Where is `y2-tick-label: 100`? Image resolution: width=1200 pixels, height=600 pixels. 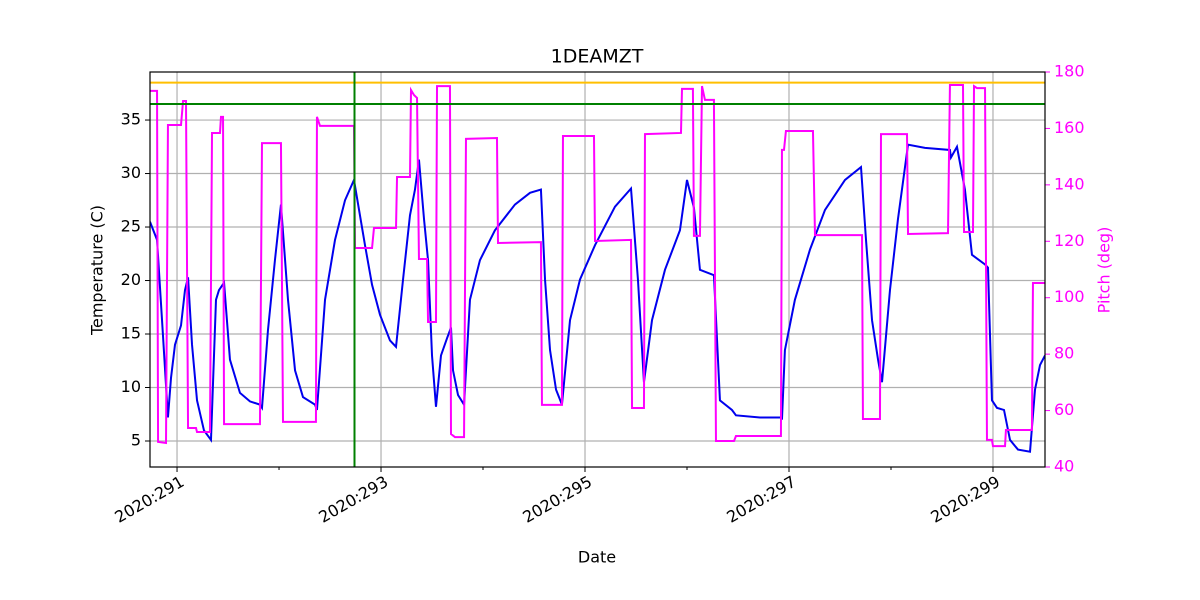 y2-tick-label: 100 is located at coordinates (1069, 296).